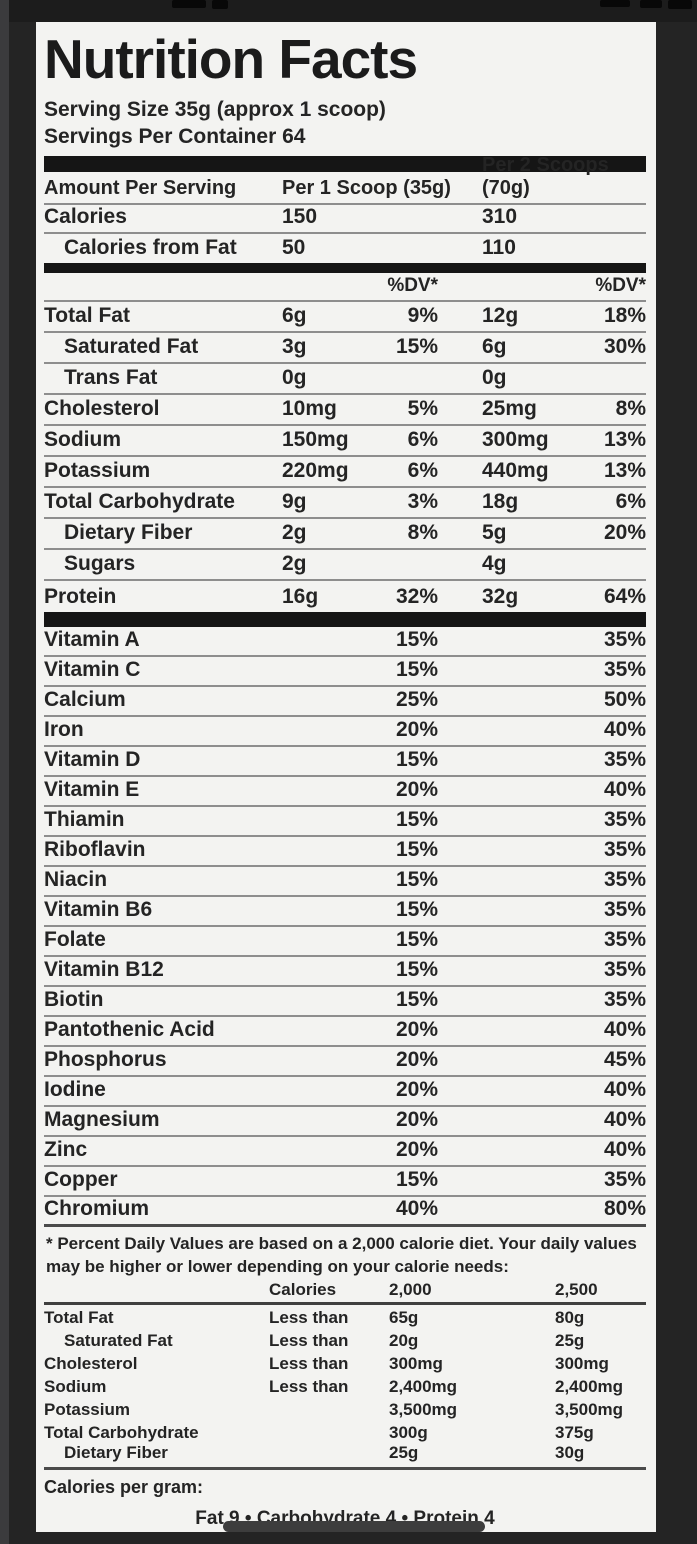 This screenshot has width=697, height=1544. Describe the element at coordinates (92, 759) in the screenshot. I see `micronutrient-name: Vitamin D` at that location.